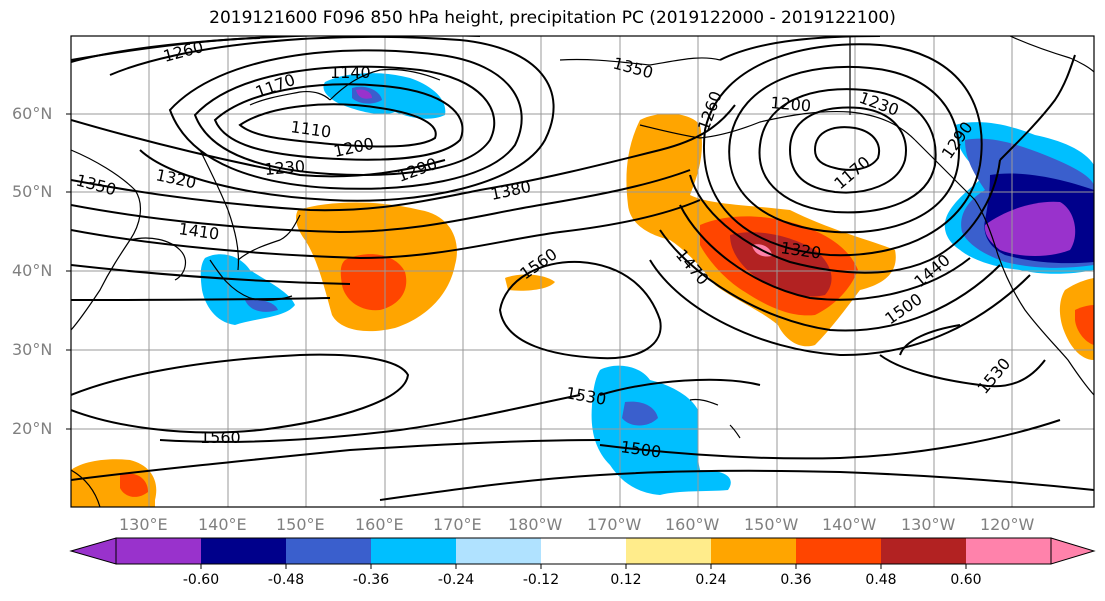 The image size is (1105, 601). Describe the element at coordinates (711, 580) in the screenshot. I see `colorbar-label: 0.24` at that location.